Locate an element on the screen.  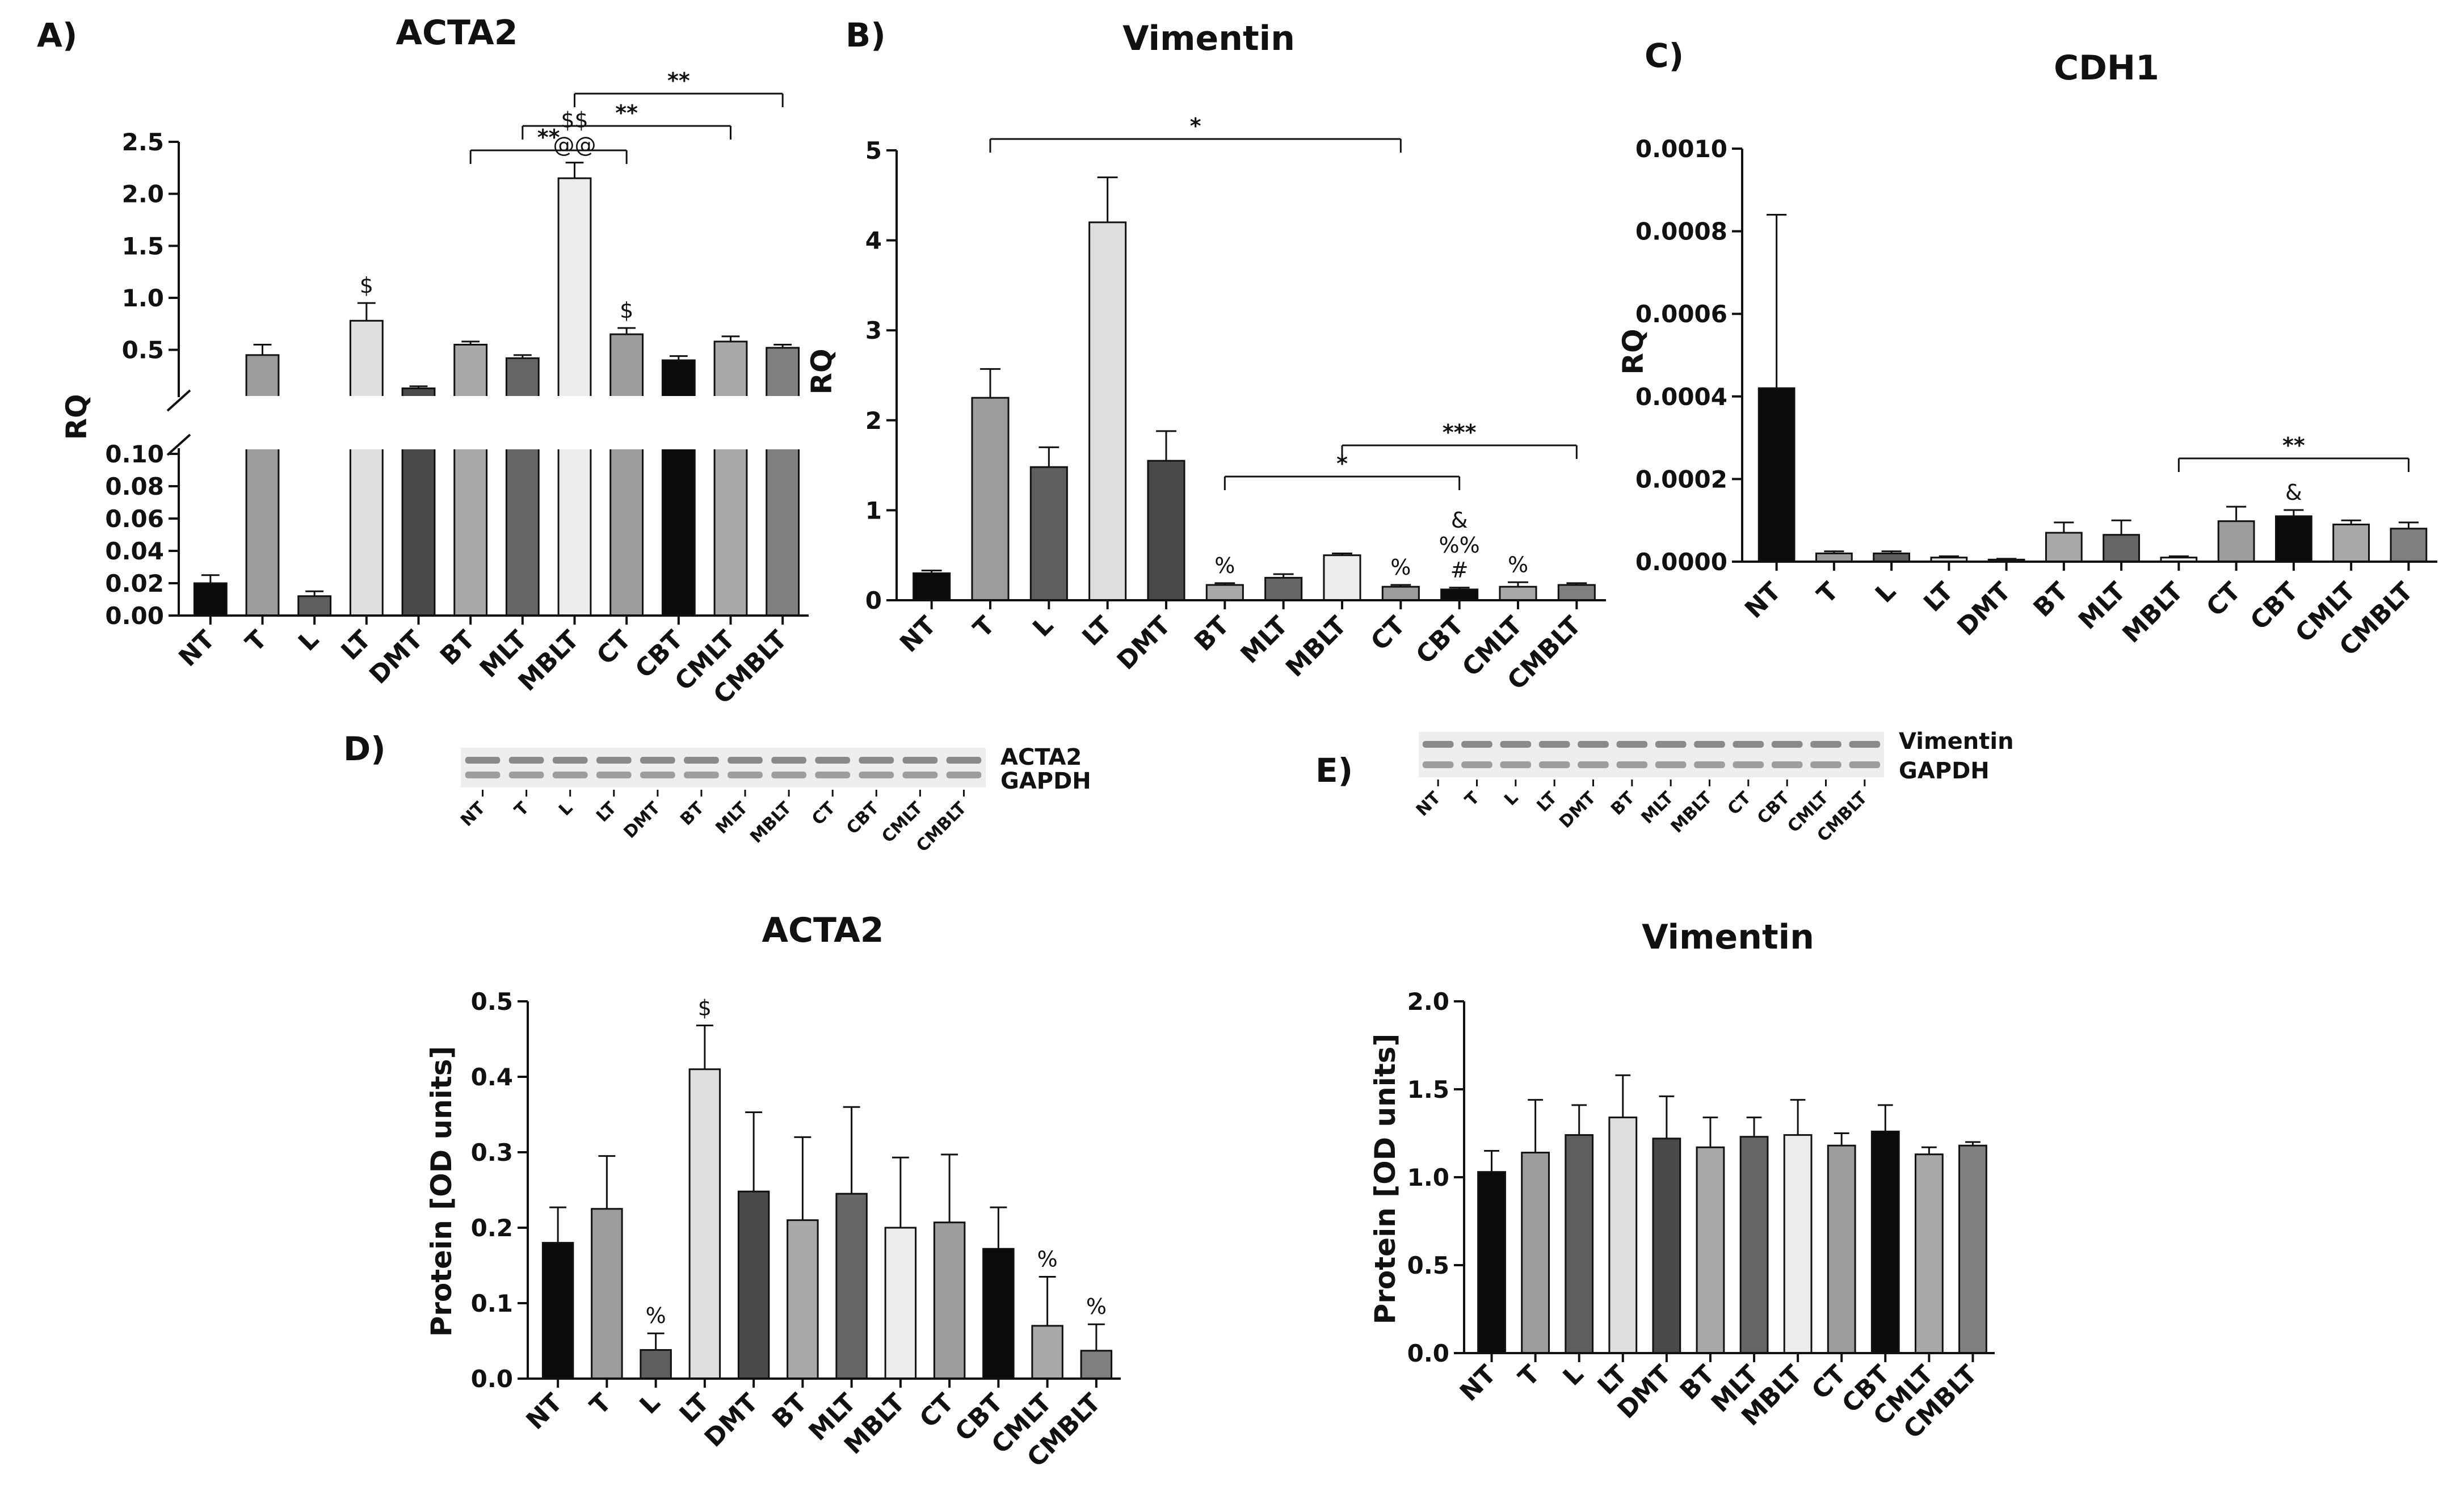
comparison-bracket: ** is located at coordinates (2293, 453).